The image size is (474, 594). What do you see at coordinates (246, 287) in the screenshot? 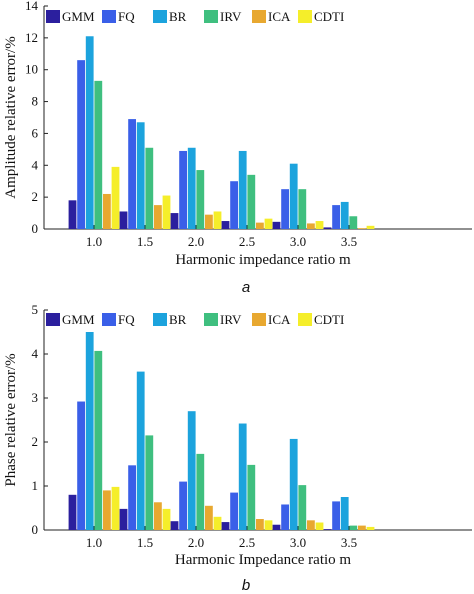
I see `panel-caption: a` at bounding box center [246, 287].